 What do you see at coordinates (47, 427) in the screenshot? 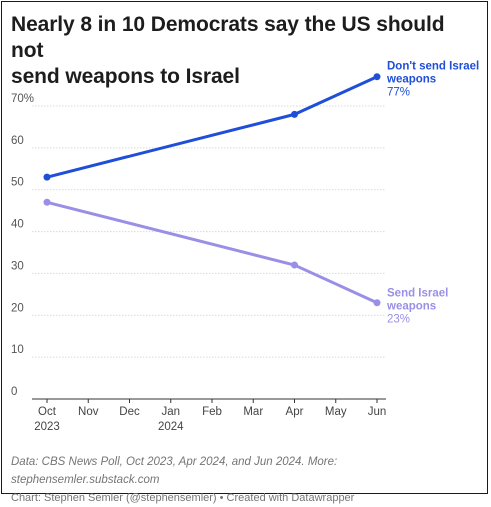
I see `x-tick-year-label: 2023` at bounding box center [47, 427].